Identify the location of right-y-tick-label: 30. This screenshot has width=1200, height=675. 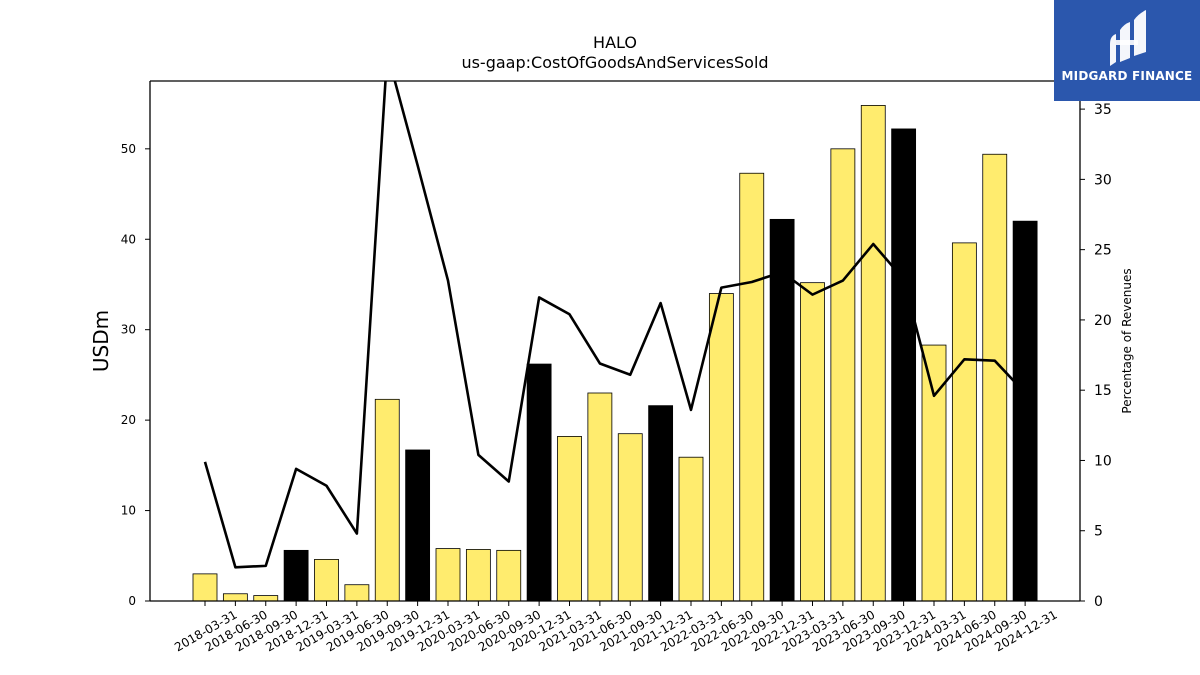
(1103, 180).